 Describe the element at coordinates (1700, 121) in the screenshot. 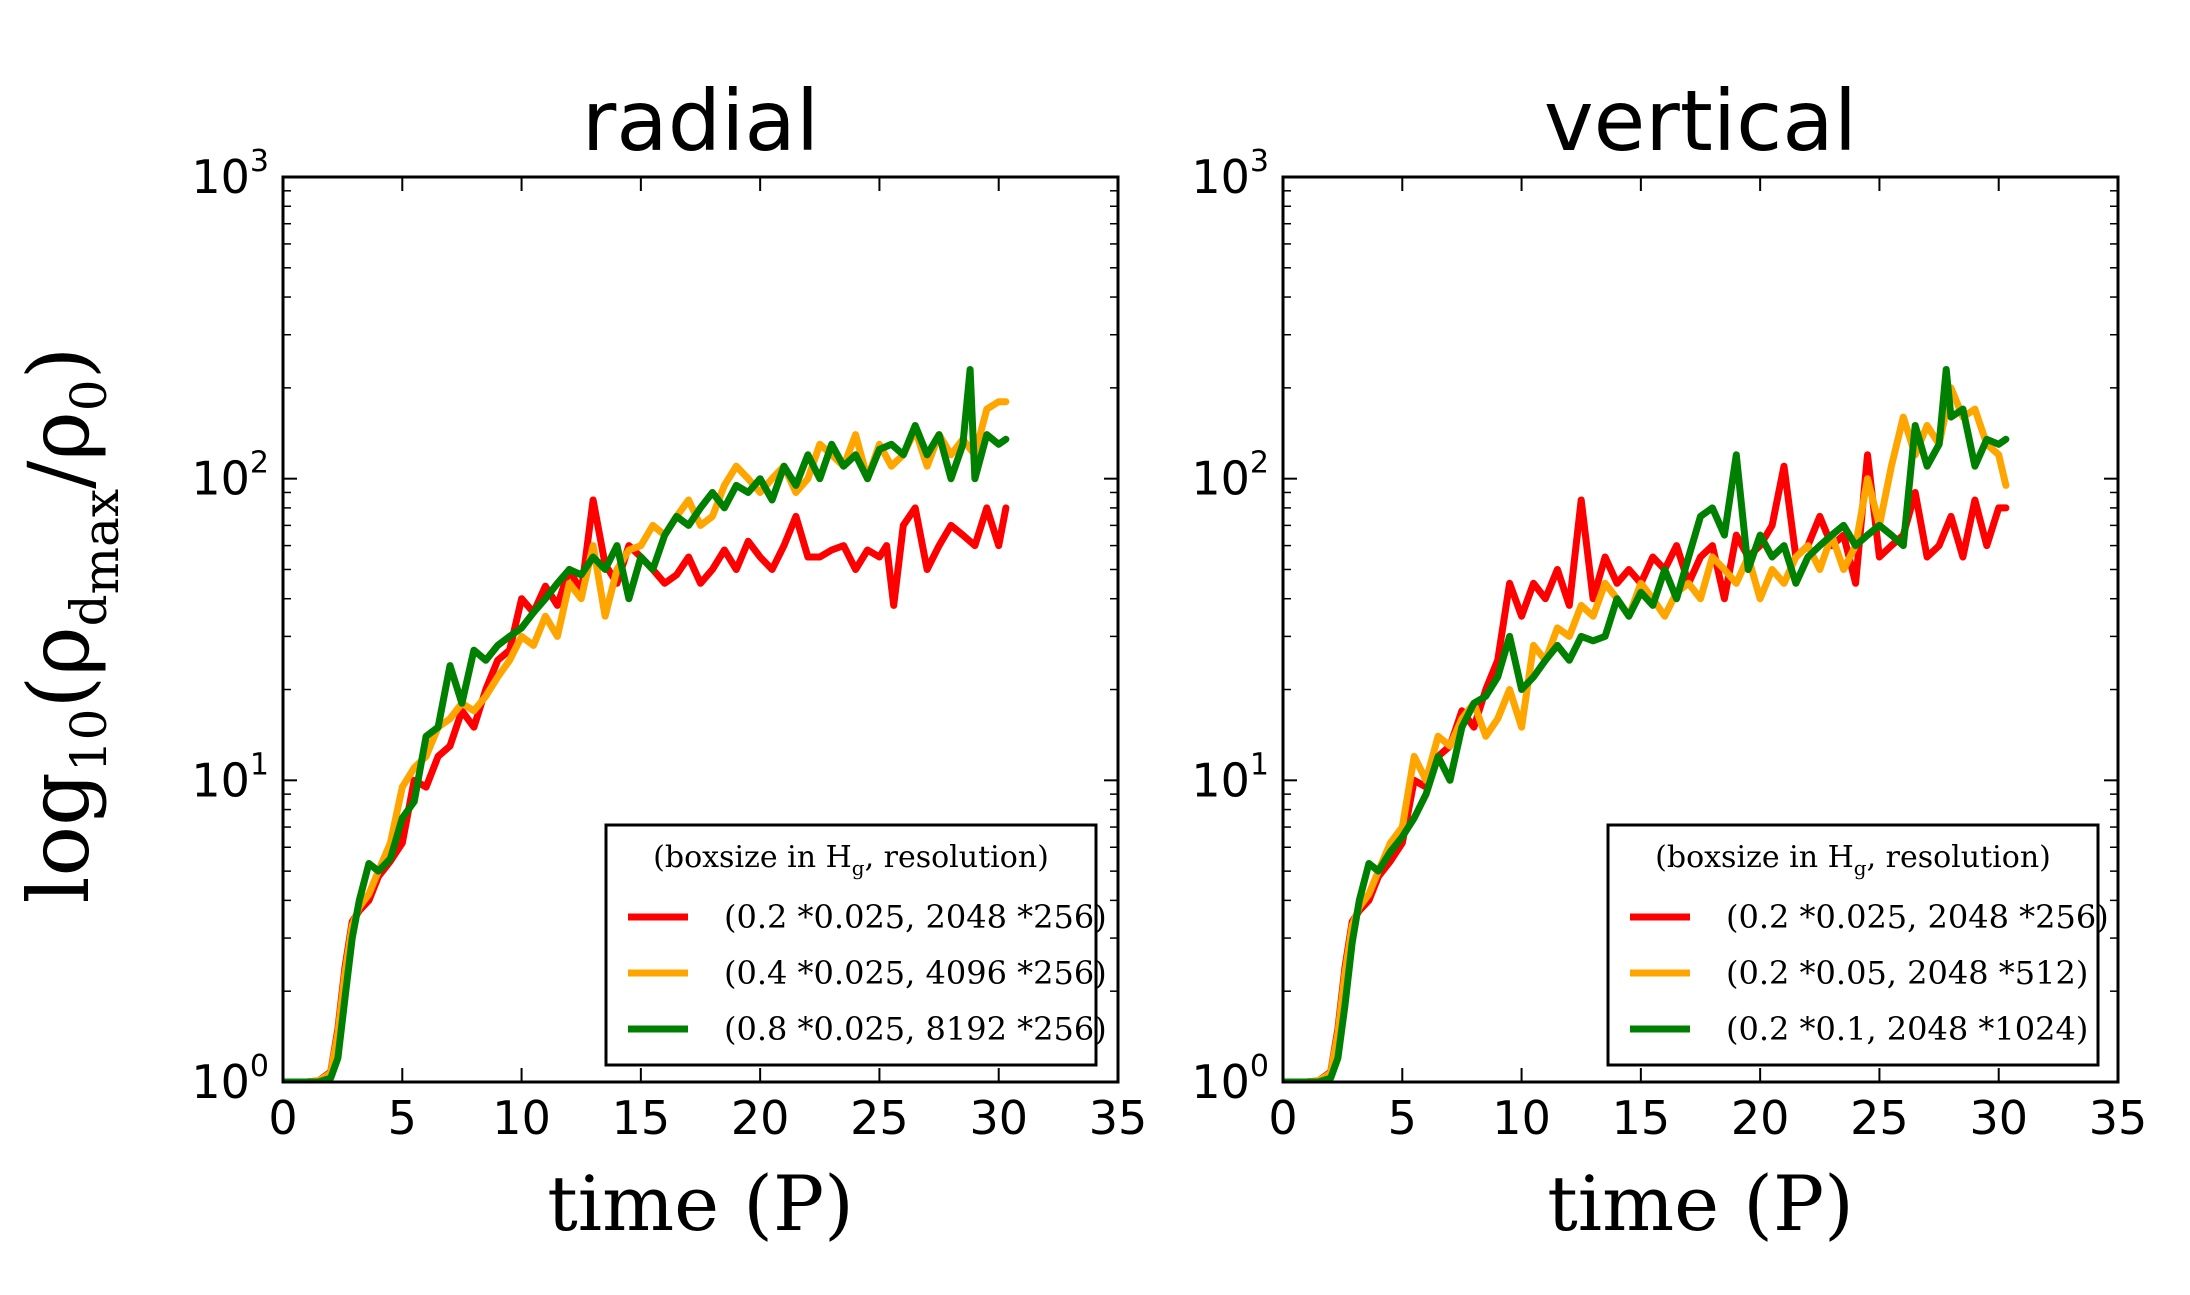

I see `chart-title: vertical` at that location.